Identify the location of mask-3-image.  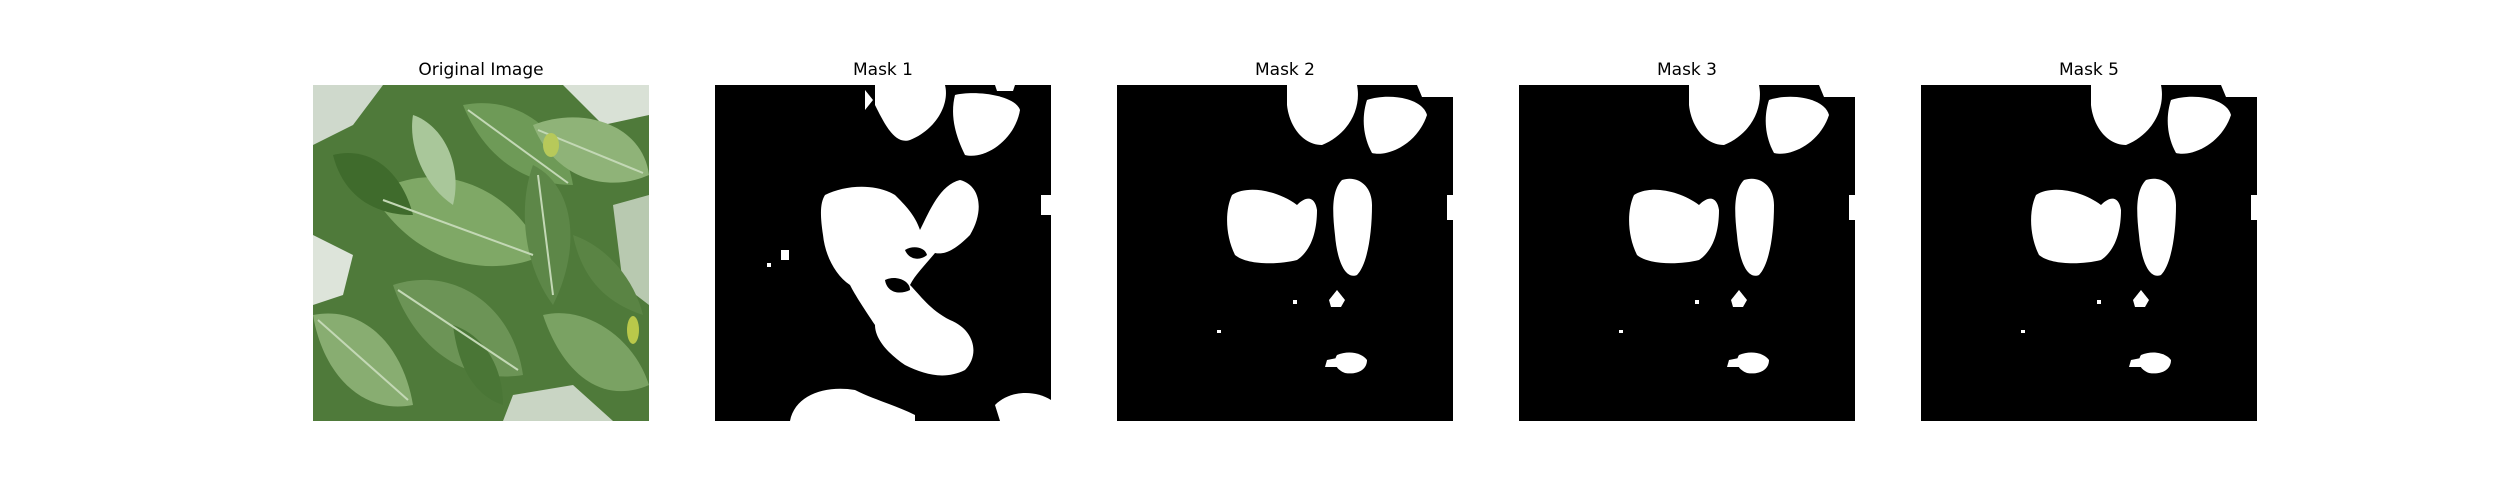
(1687, 253).